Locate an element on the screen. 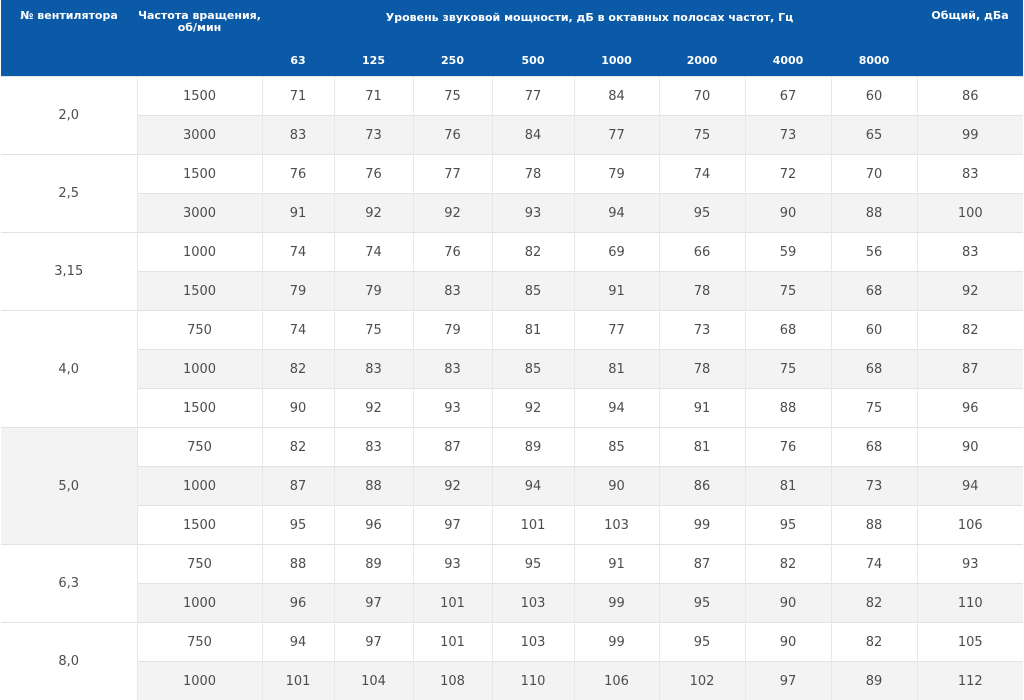 This screenshot has height=700, width=1024. sound-level-cell: 85 is located at coordinates (533, 291).